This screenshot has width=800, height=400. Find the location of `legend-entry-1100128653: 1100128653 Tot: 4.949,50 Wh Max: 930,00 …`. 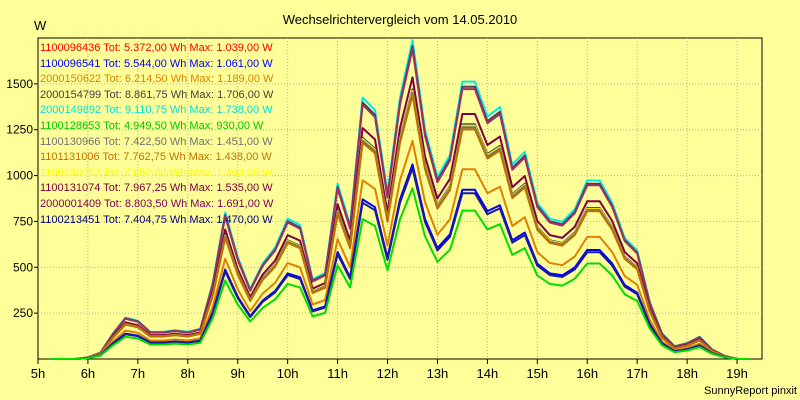

legend-entry-1100128653: 1100128653 Tot: 4.949,50 Wh Max: 930,00 … is located at coordinates (152, 125).